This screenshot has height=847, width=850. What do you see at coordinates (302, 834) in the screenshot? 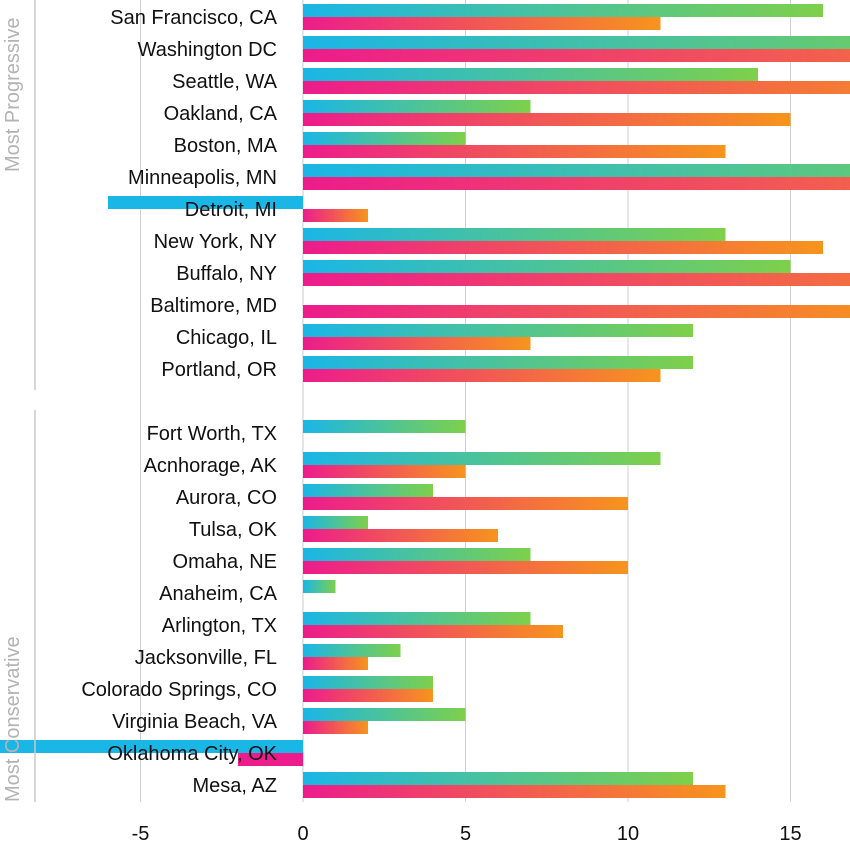
I see `x-tick-label: 0` at bounding box center [302, 834].